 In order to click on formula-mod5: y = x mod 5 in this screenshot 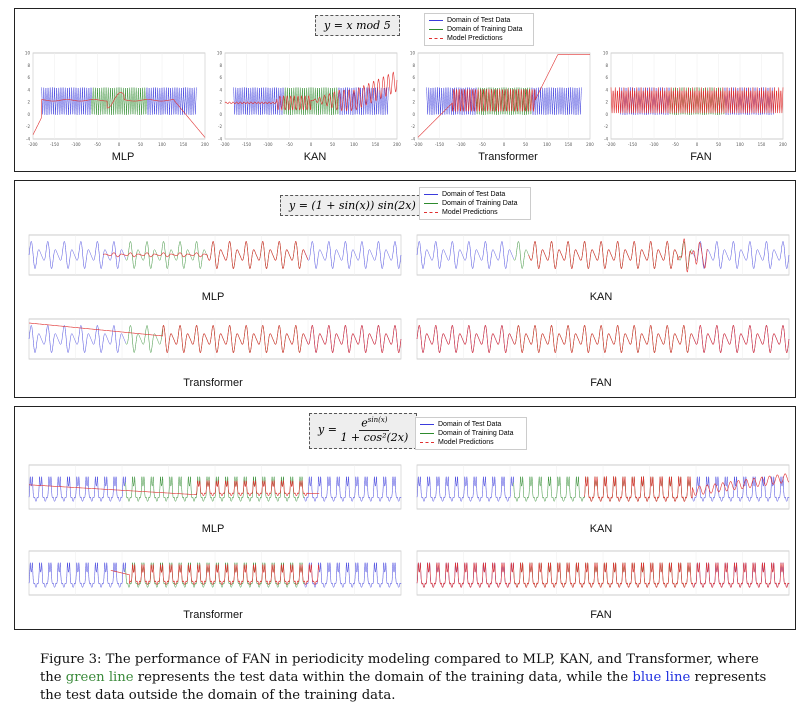, I will do `click(357, 25)`.